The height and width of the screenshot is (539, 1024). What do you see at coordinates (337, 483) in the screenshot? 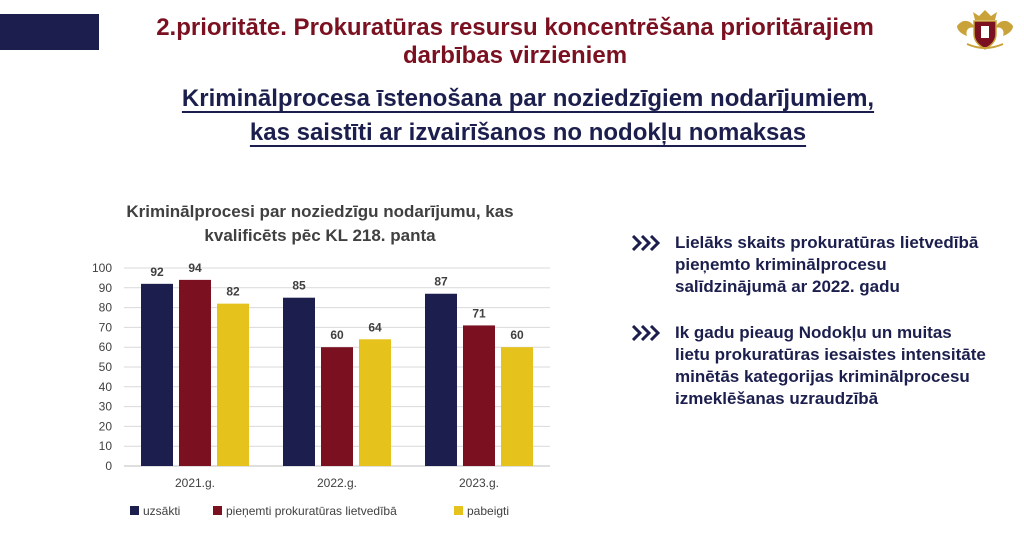
I see `x-tick-label: 2022.g.` at bounding box center [337, 483].